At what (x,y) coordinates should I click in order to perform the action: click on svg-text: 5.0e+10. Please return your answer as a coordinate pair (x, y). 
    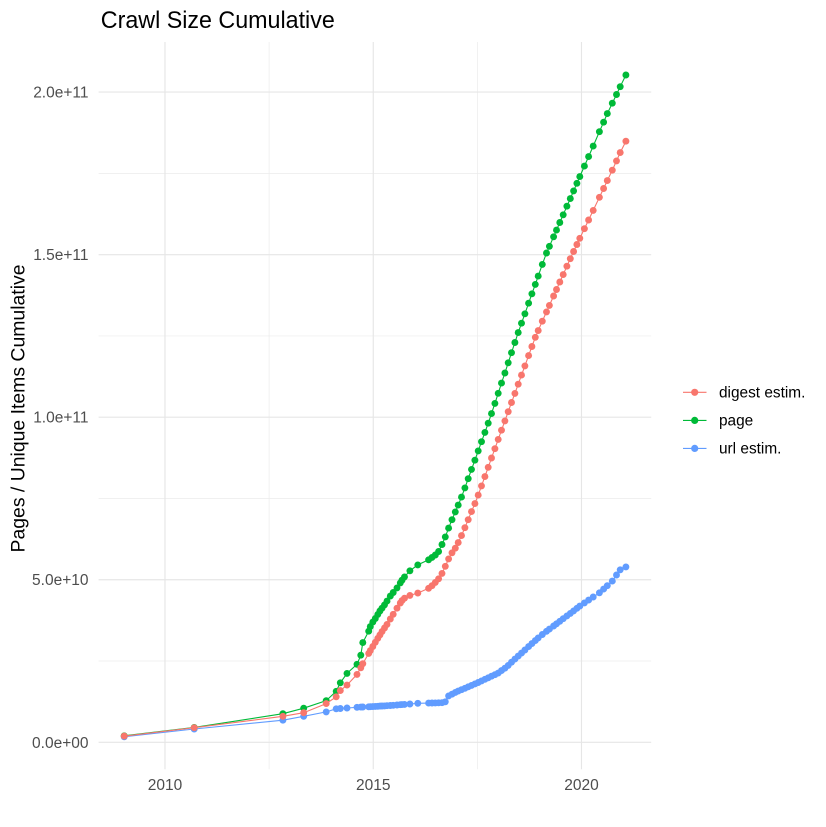
    Looking at the image, I should click on (60, 580).